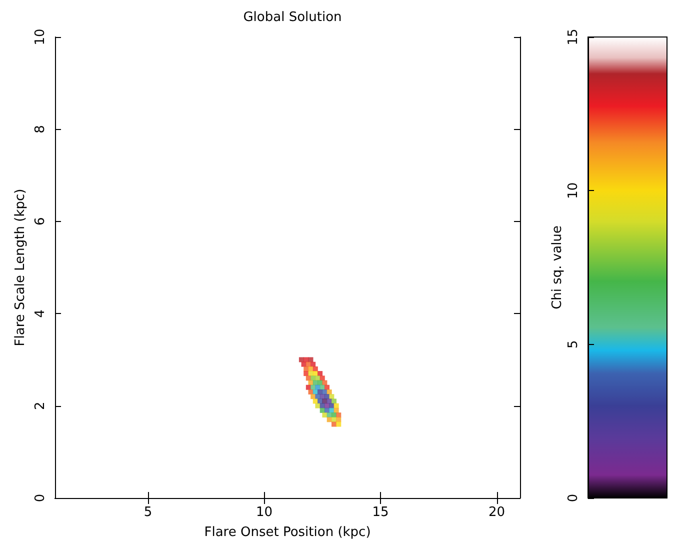 This screenshot has height=546, width=685. I want to click on y-tick-label: 0, so click(40, 498).